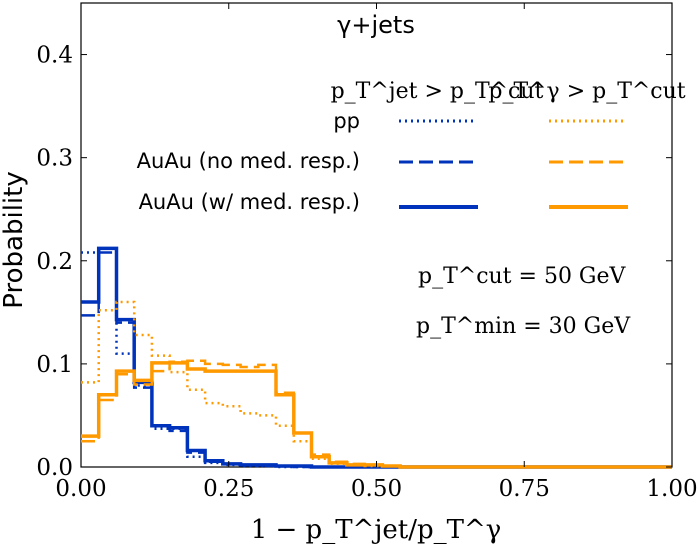  What do you see at coordinates (523, 326) in the screenshot?
I see `annotation-pt-min: p_T^min = 30 GeV` at bounding box center [523, 326].